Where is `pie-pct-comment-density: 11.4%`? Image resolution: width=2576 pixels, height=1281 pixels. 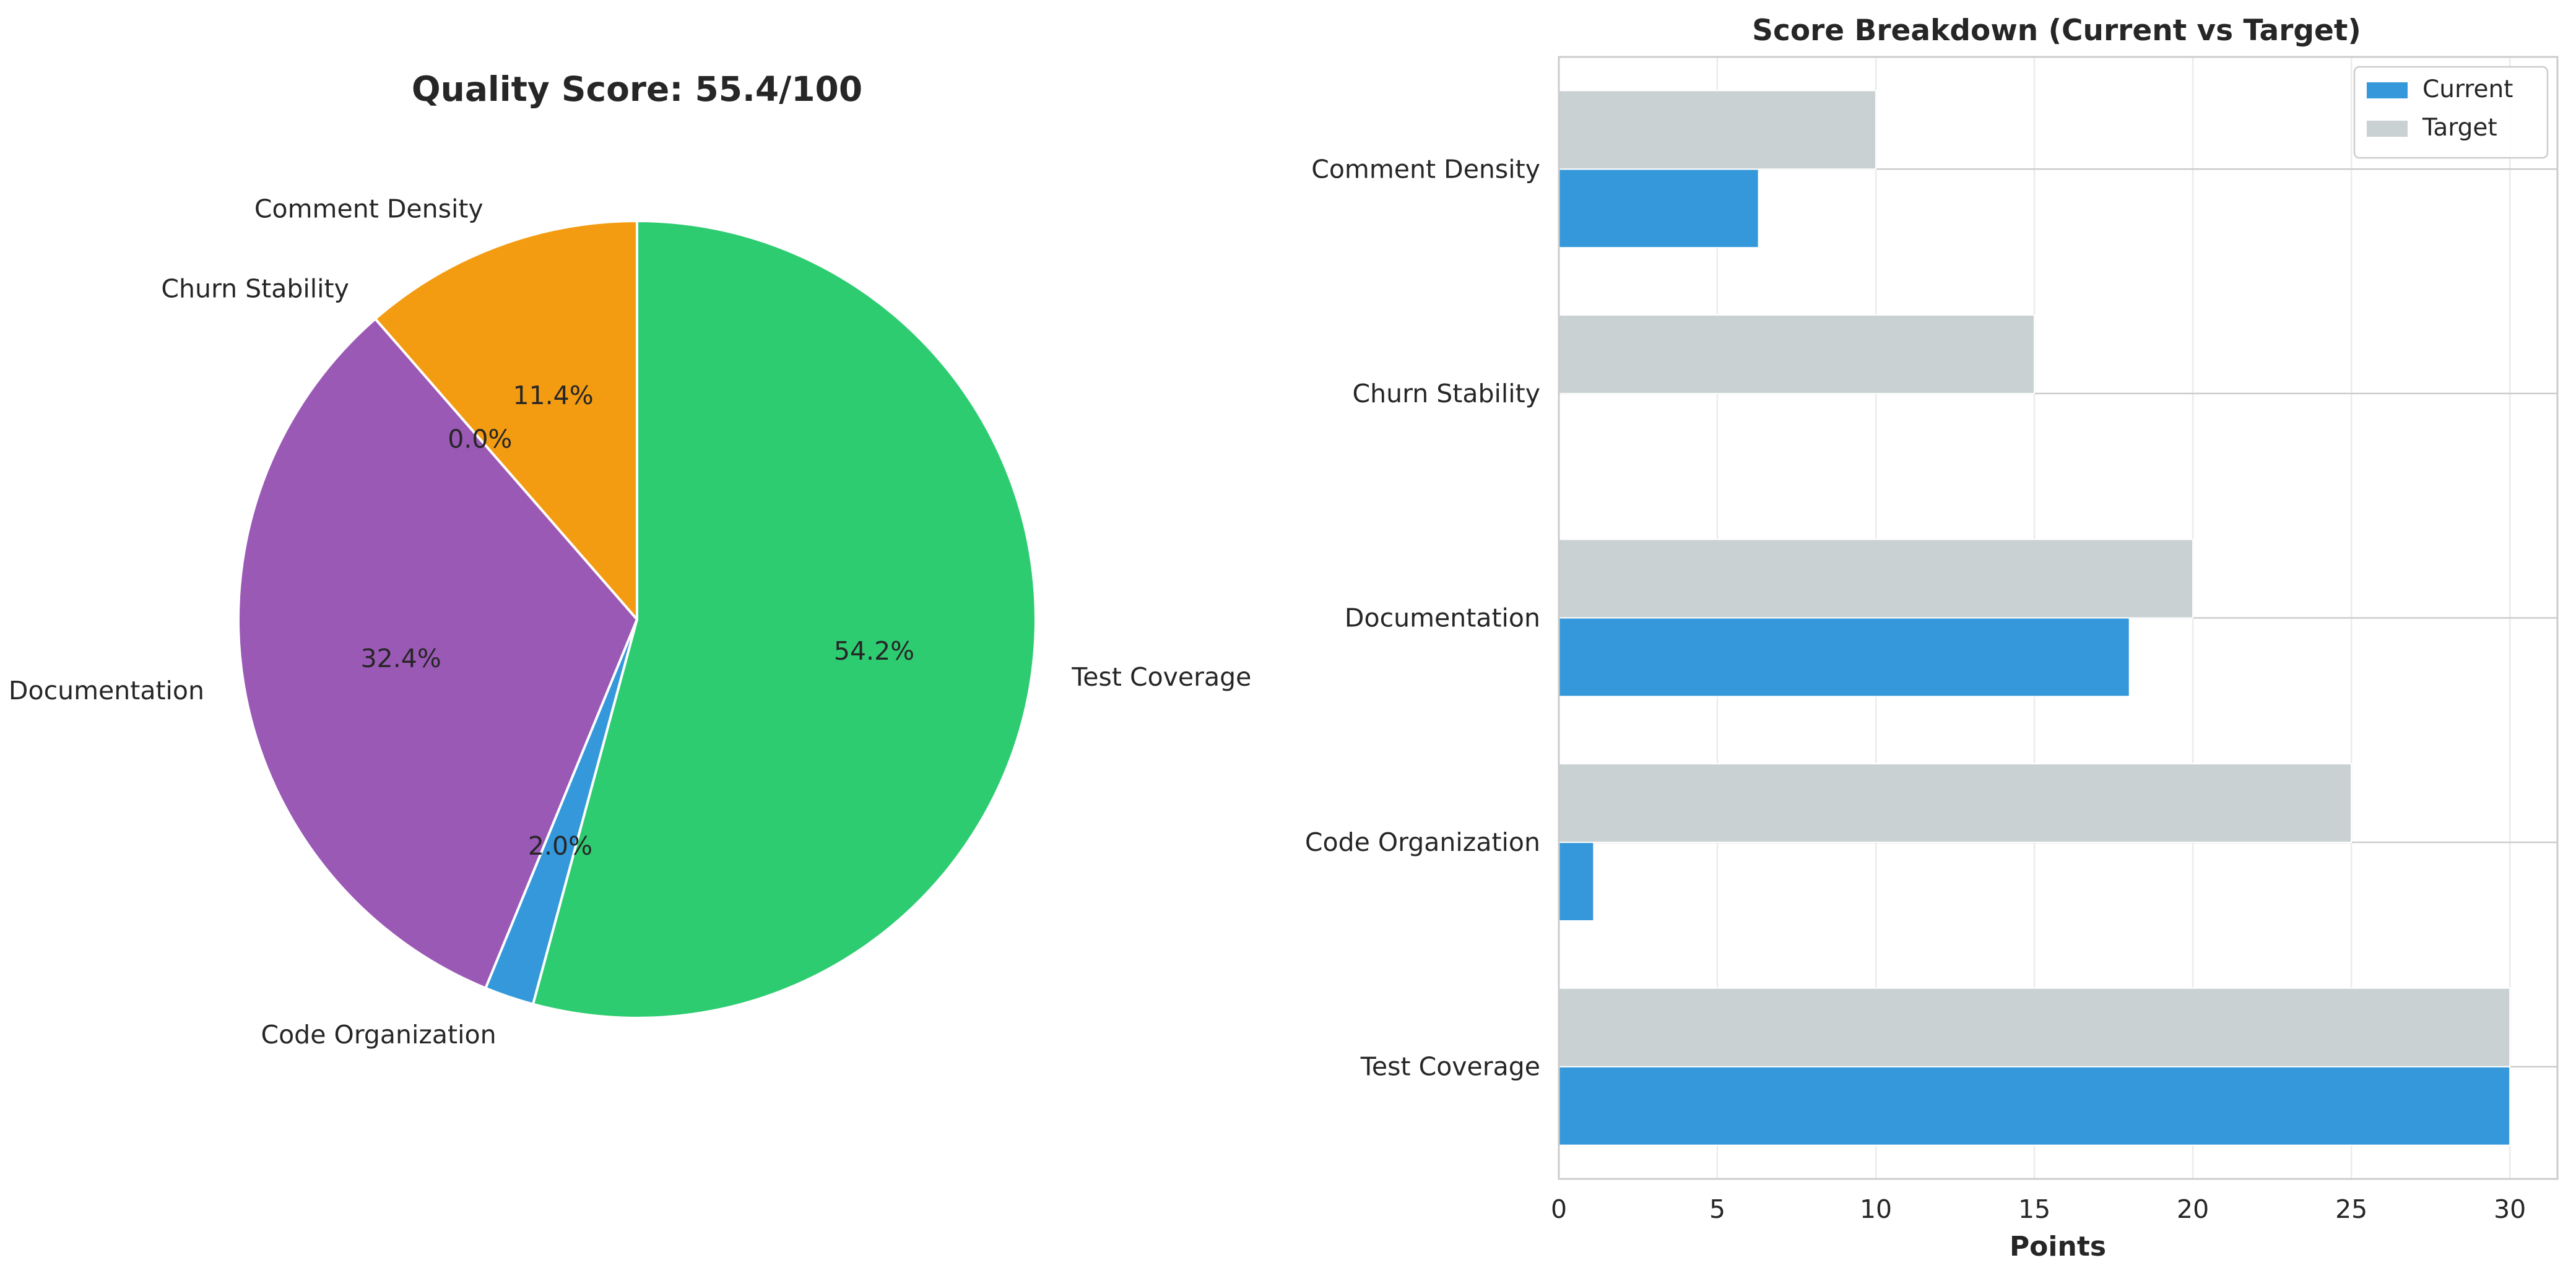
pie-pct-comment-density: 11.4% is located at coordinates (553, 395).